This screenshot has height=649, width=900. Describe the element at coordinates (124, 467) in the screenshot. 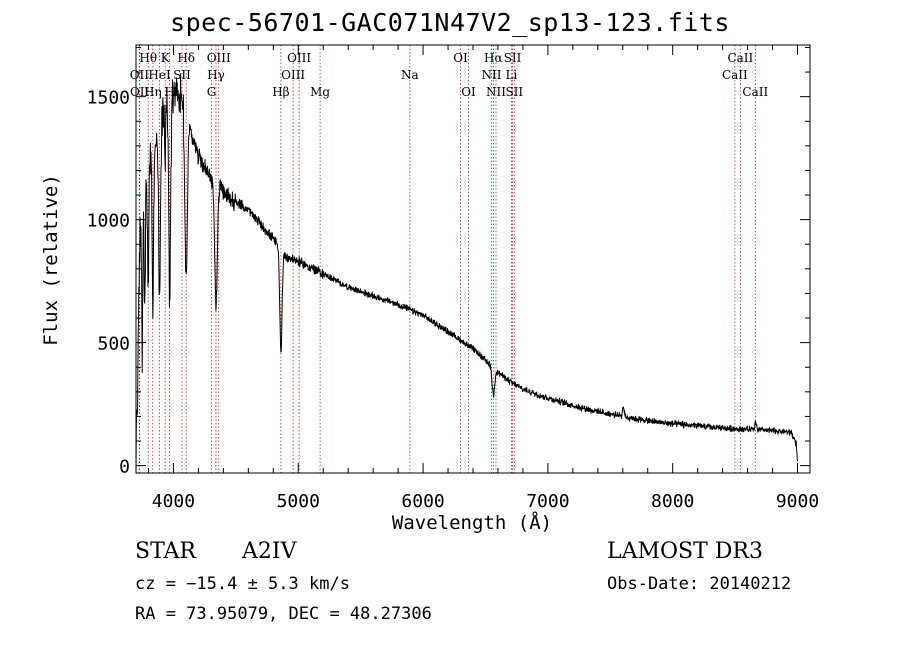

I see `y-tick-label: 0` at that location.